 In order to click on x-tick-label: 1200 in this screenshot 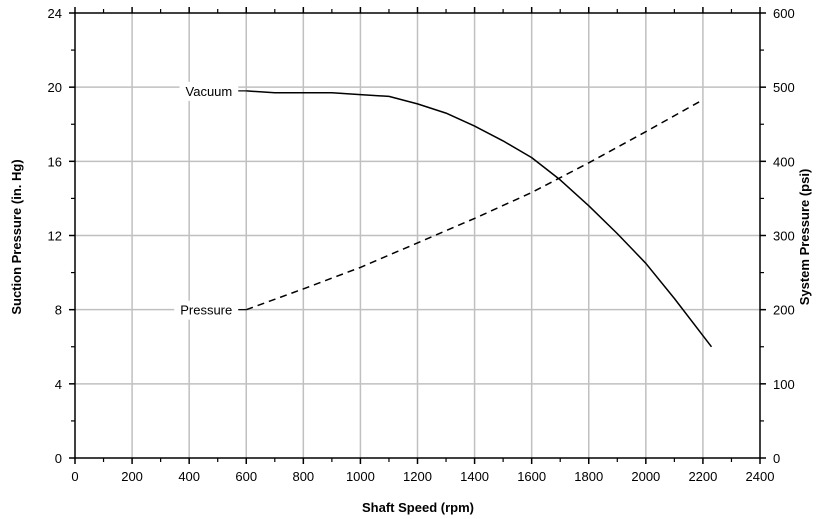, I will do `click(417, 476)`.